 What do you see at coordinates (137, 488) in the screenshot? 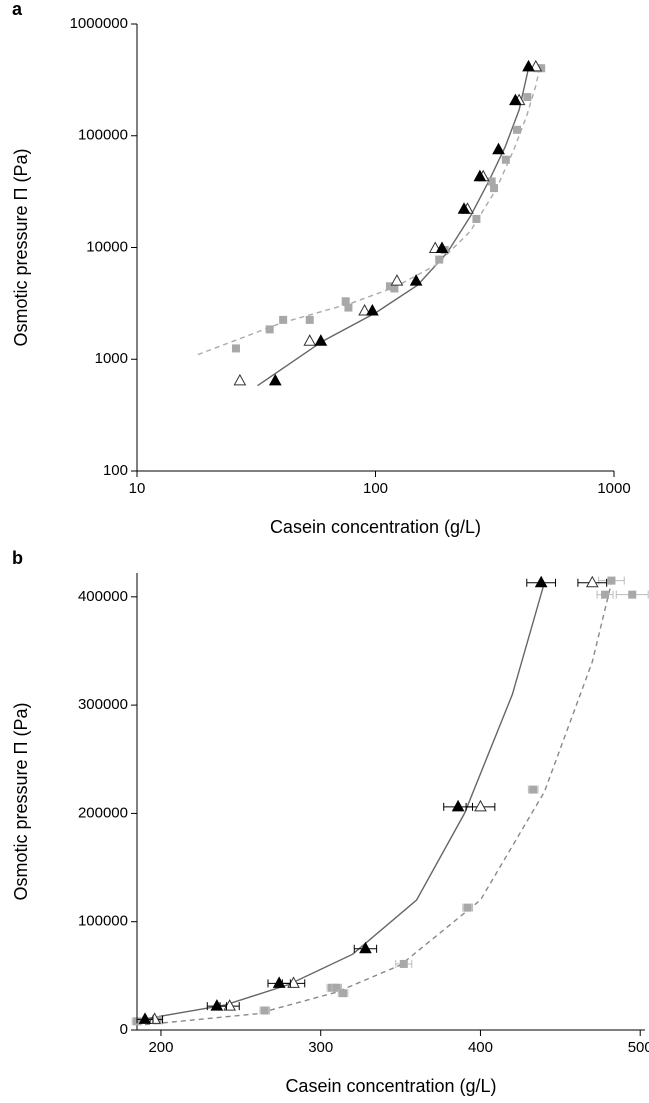
I see `x-tick-label: 10` at bounding box center [137, 488].